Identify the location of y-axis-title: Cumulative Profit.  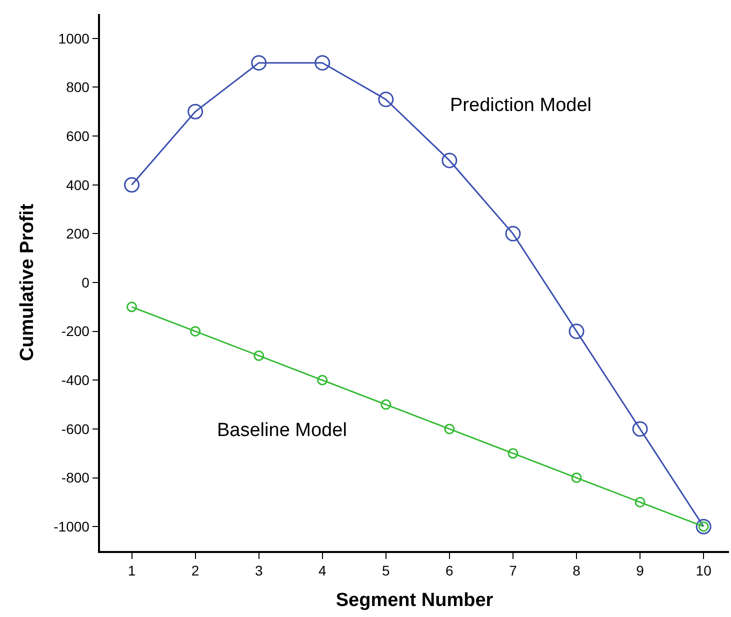
(27, 282).